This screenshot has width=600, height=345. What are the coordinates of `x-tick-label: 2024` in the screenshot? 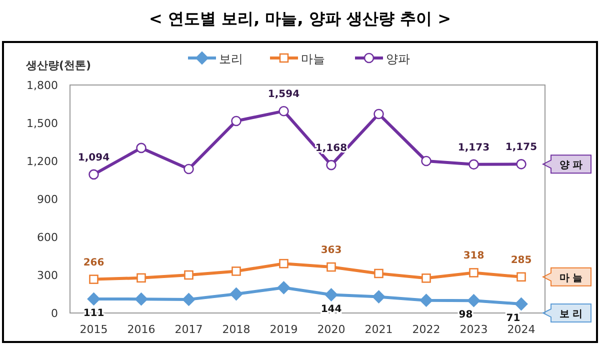 It's located at (521, 329).